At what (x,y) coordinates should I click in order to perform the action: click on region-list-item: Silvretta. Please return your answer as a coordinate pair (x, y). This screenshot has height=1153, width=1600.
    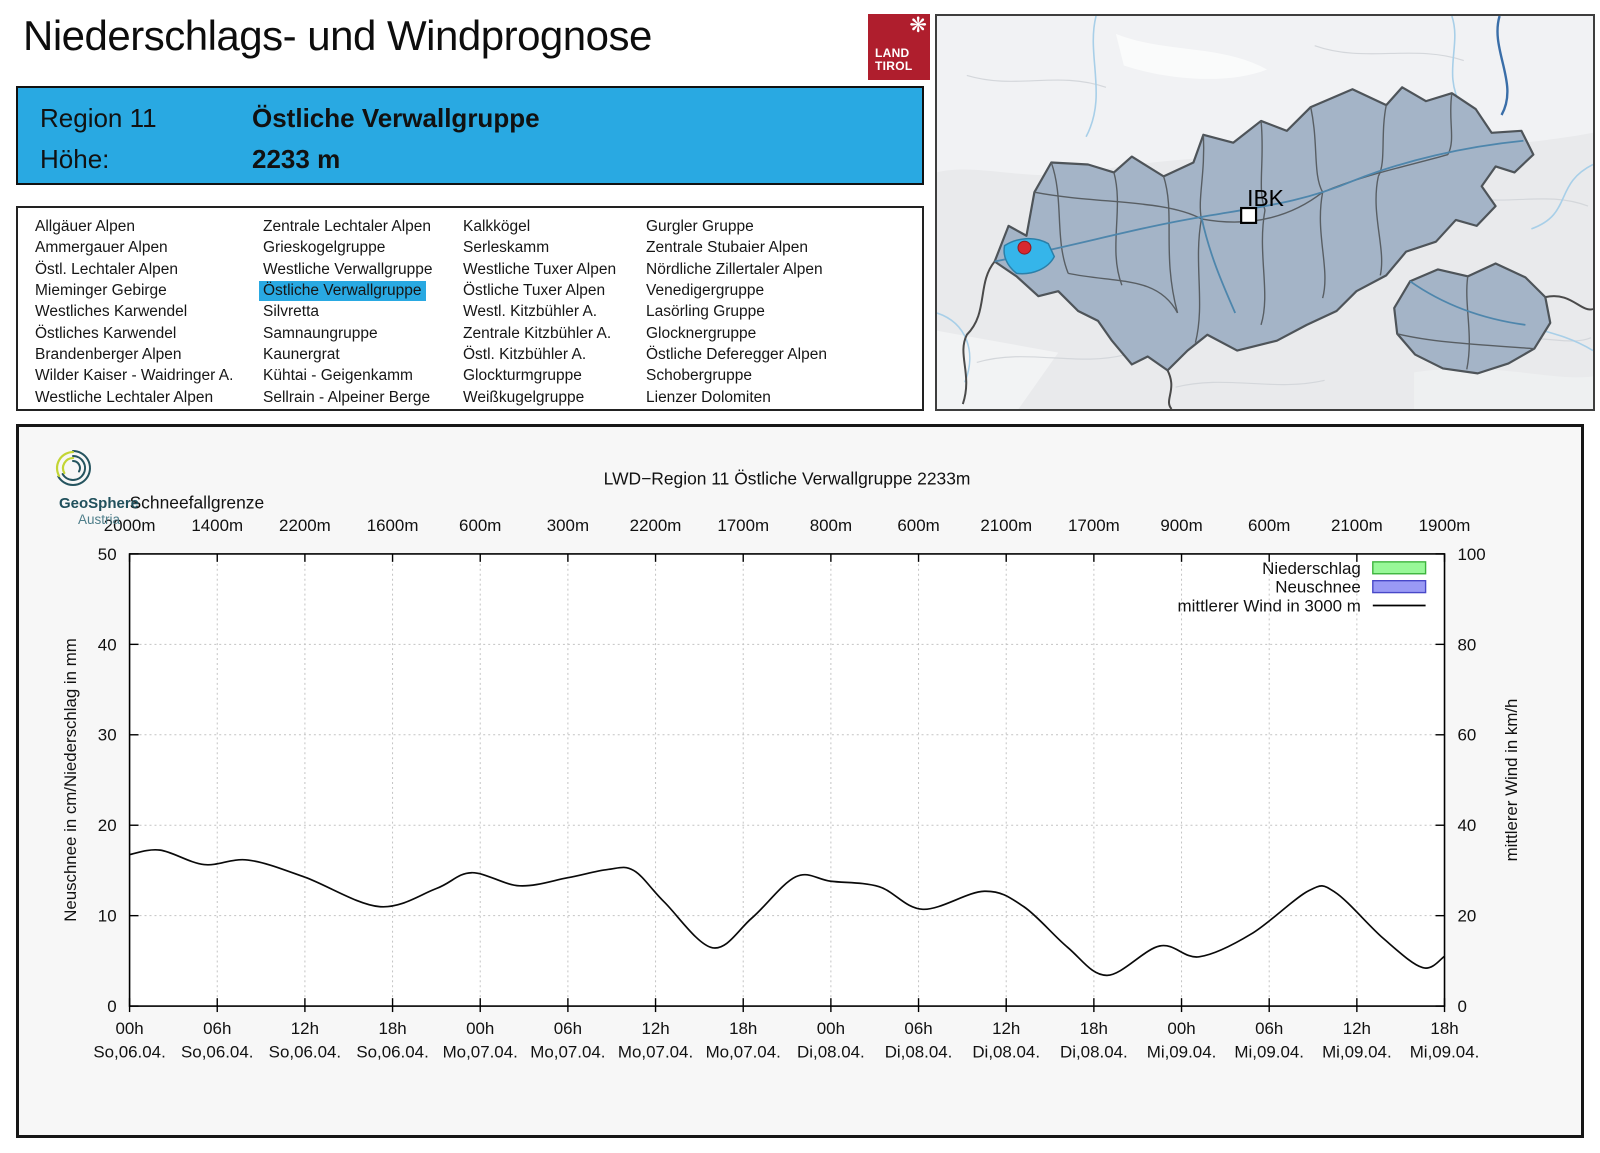
    Looking at the image, I should click on (363, 312).